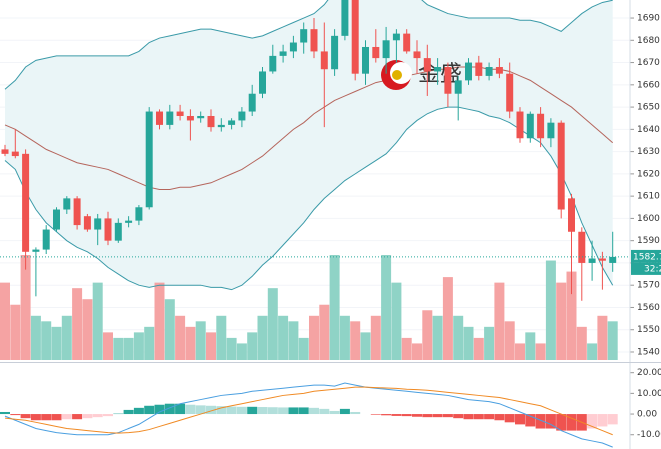  What do you see at coordinates (648, 352) in the screenshot?
I see `y-tick-label: 1540` at bounding box center [648, 352].